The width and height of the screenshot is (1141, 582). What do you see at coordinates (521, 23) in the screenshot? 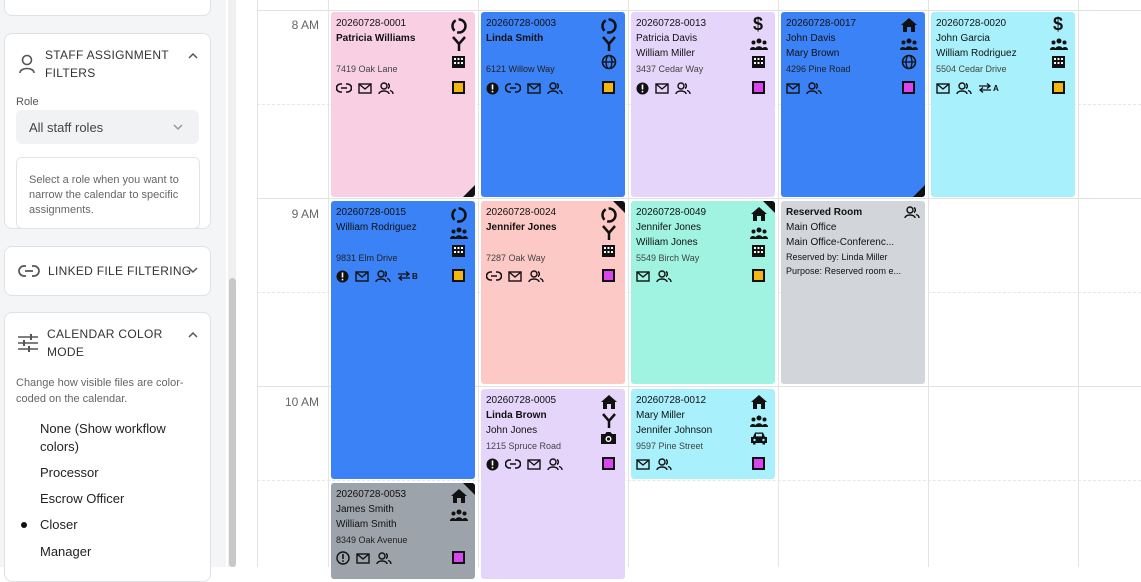
I see `file-number: 20260728-0003` at bounding box center [521, 23].